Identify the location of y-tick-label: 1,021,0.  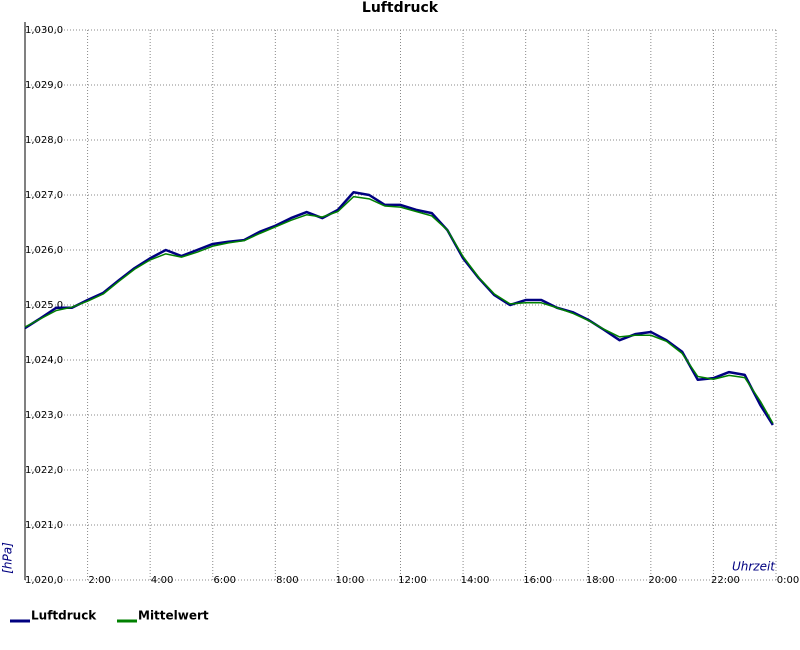
(44, 525).